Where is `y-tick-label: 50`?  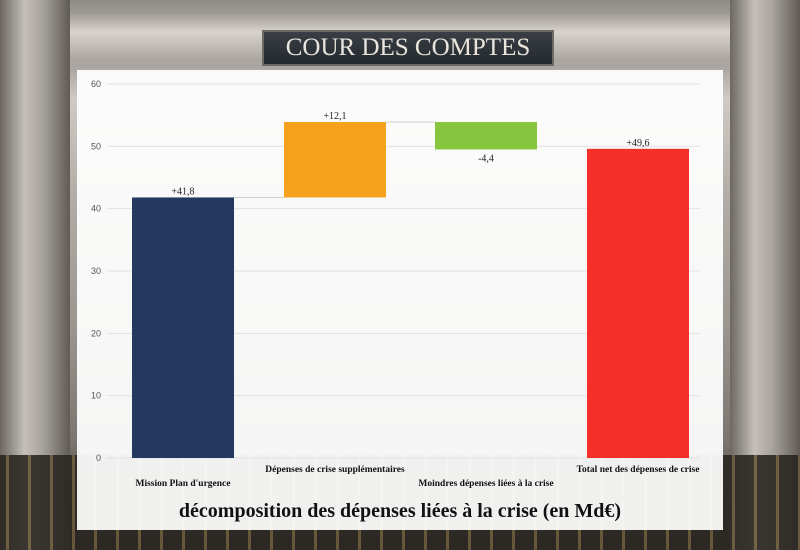
y-tick-label: 50 is located at coordinates (96, 146).